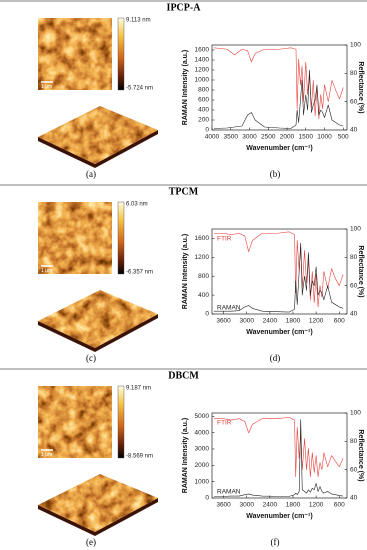 This screenshot has width=367, height=550. What do you see at coordinates (231, 137) in the screenshot?
I see `x-tick-label: 3500` at bounding box center [231, 137].